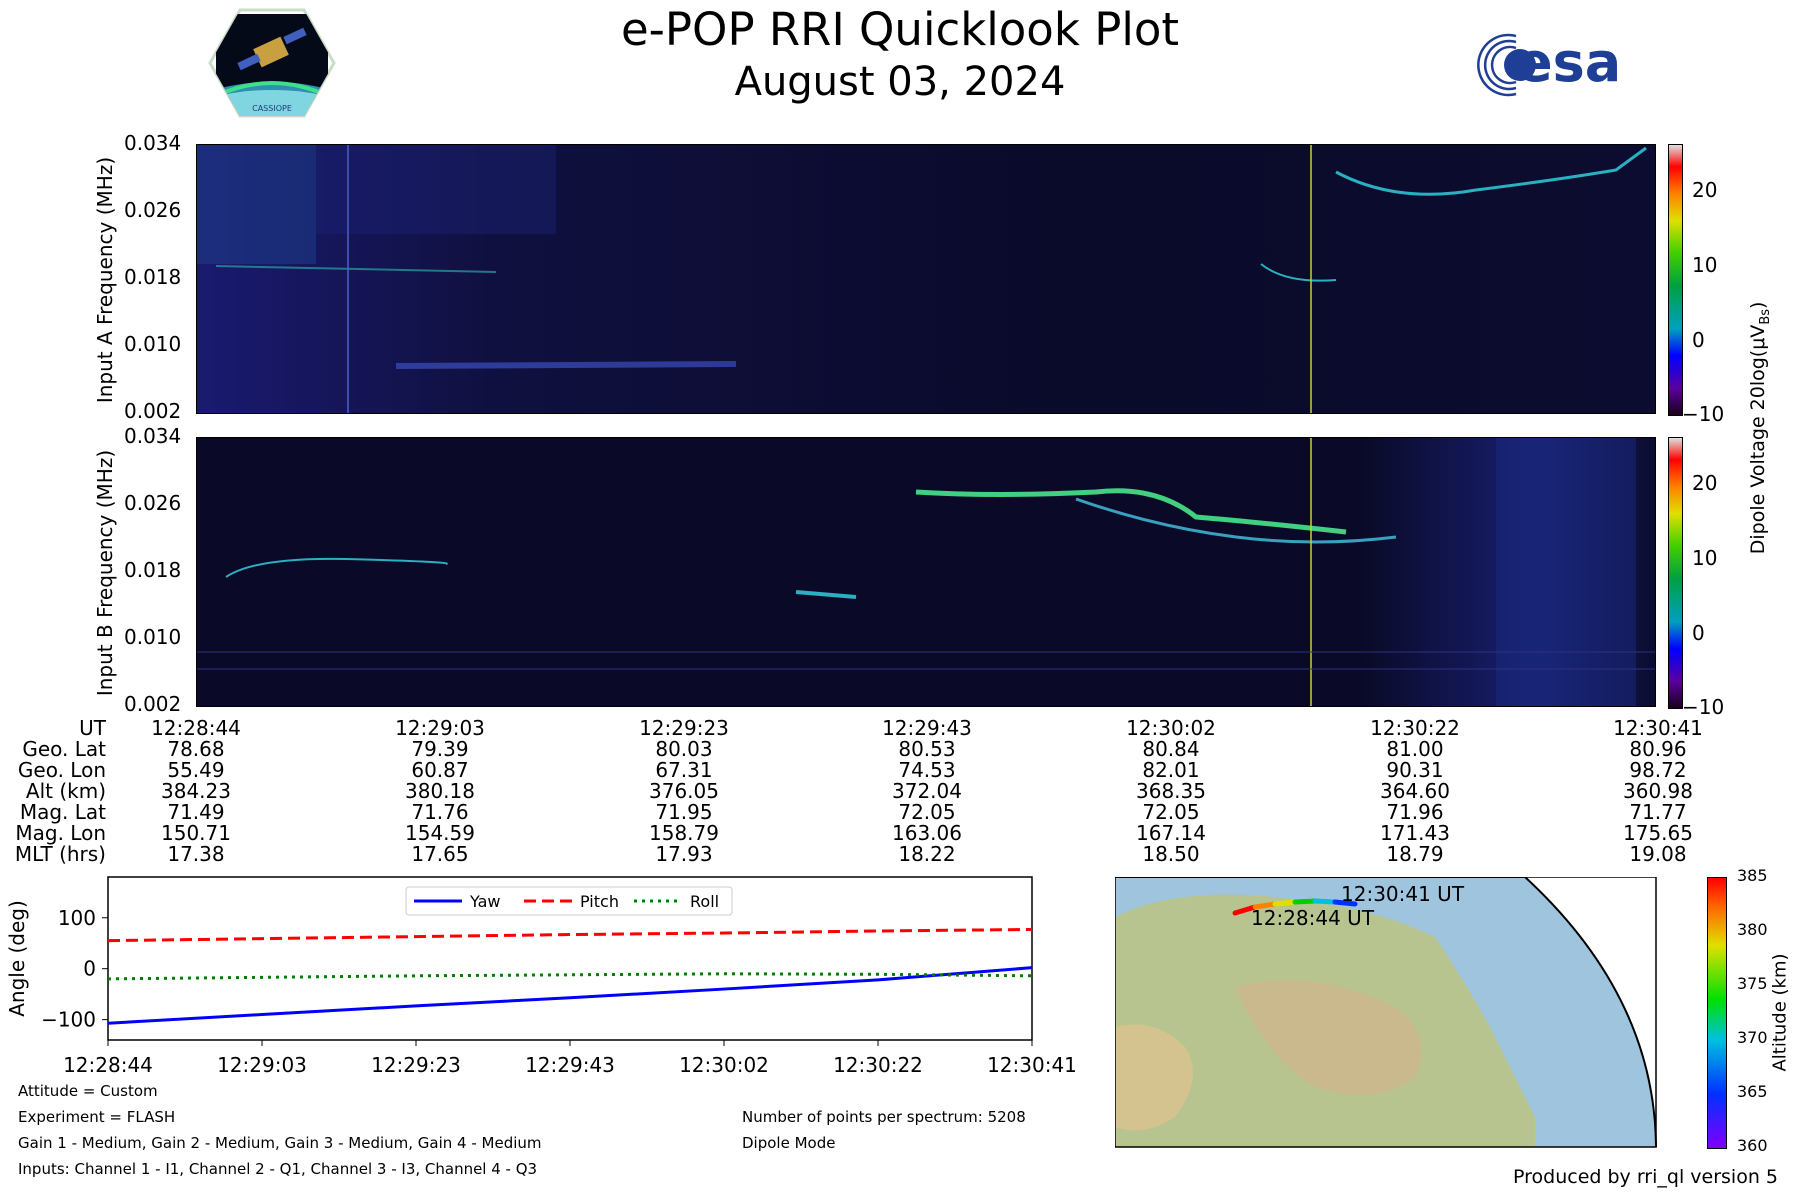 This screenshot has height=1200, width=1800. What do you see at coordinates (1760, 428) in the screenshot?
I see `voltage-colorbar-label: Dipole Voltage 20log(μVBs)` at bounding box center [1760, 428].